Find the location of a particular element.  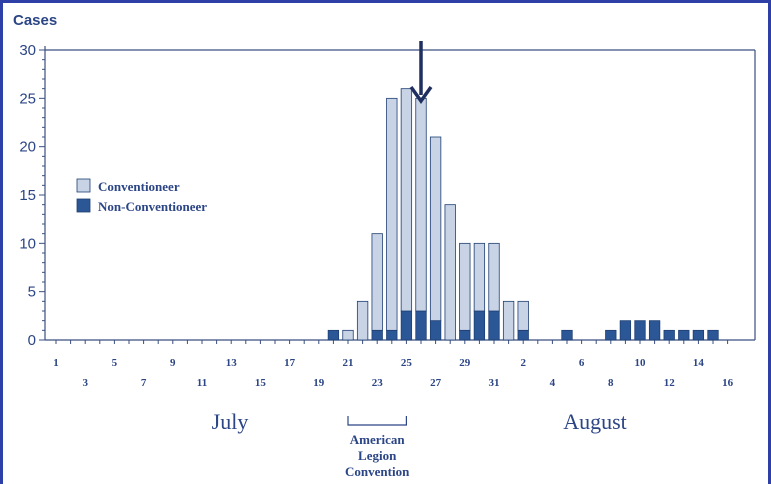

y-tick-label: 0 is located at coordinates (32, 340).